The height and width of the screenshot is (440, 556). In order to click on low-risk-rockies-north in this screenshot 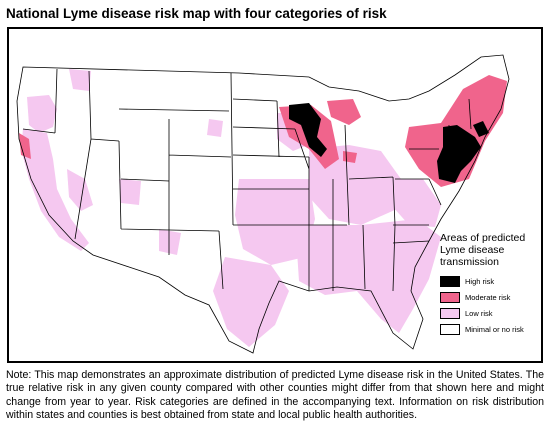, I will do `click(80, 80)`.